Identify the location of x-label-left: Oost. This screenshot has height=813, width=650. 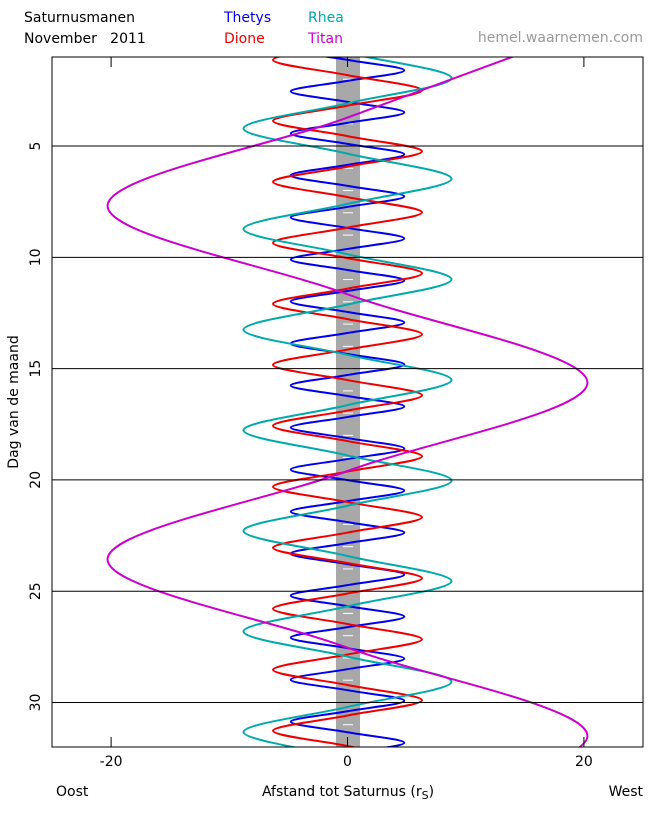
(72, 792).